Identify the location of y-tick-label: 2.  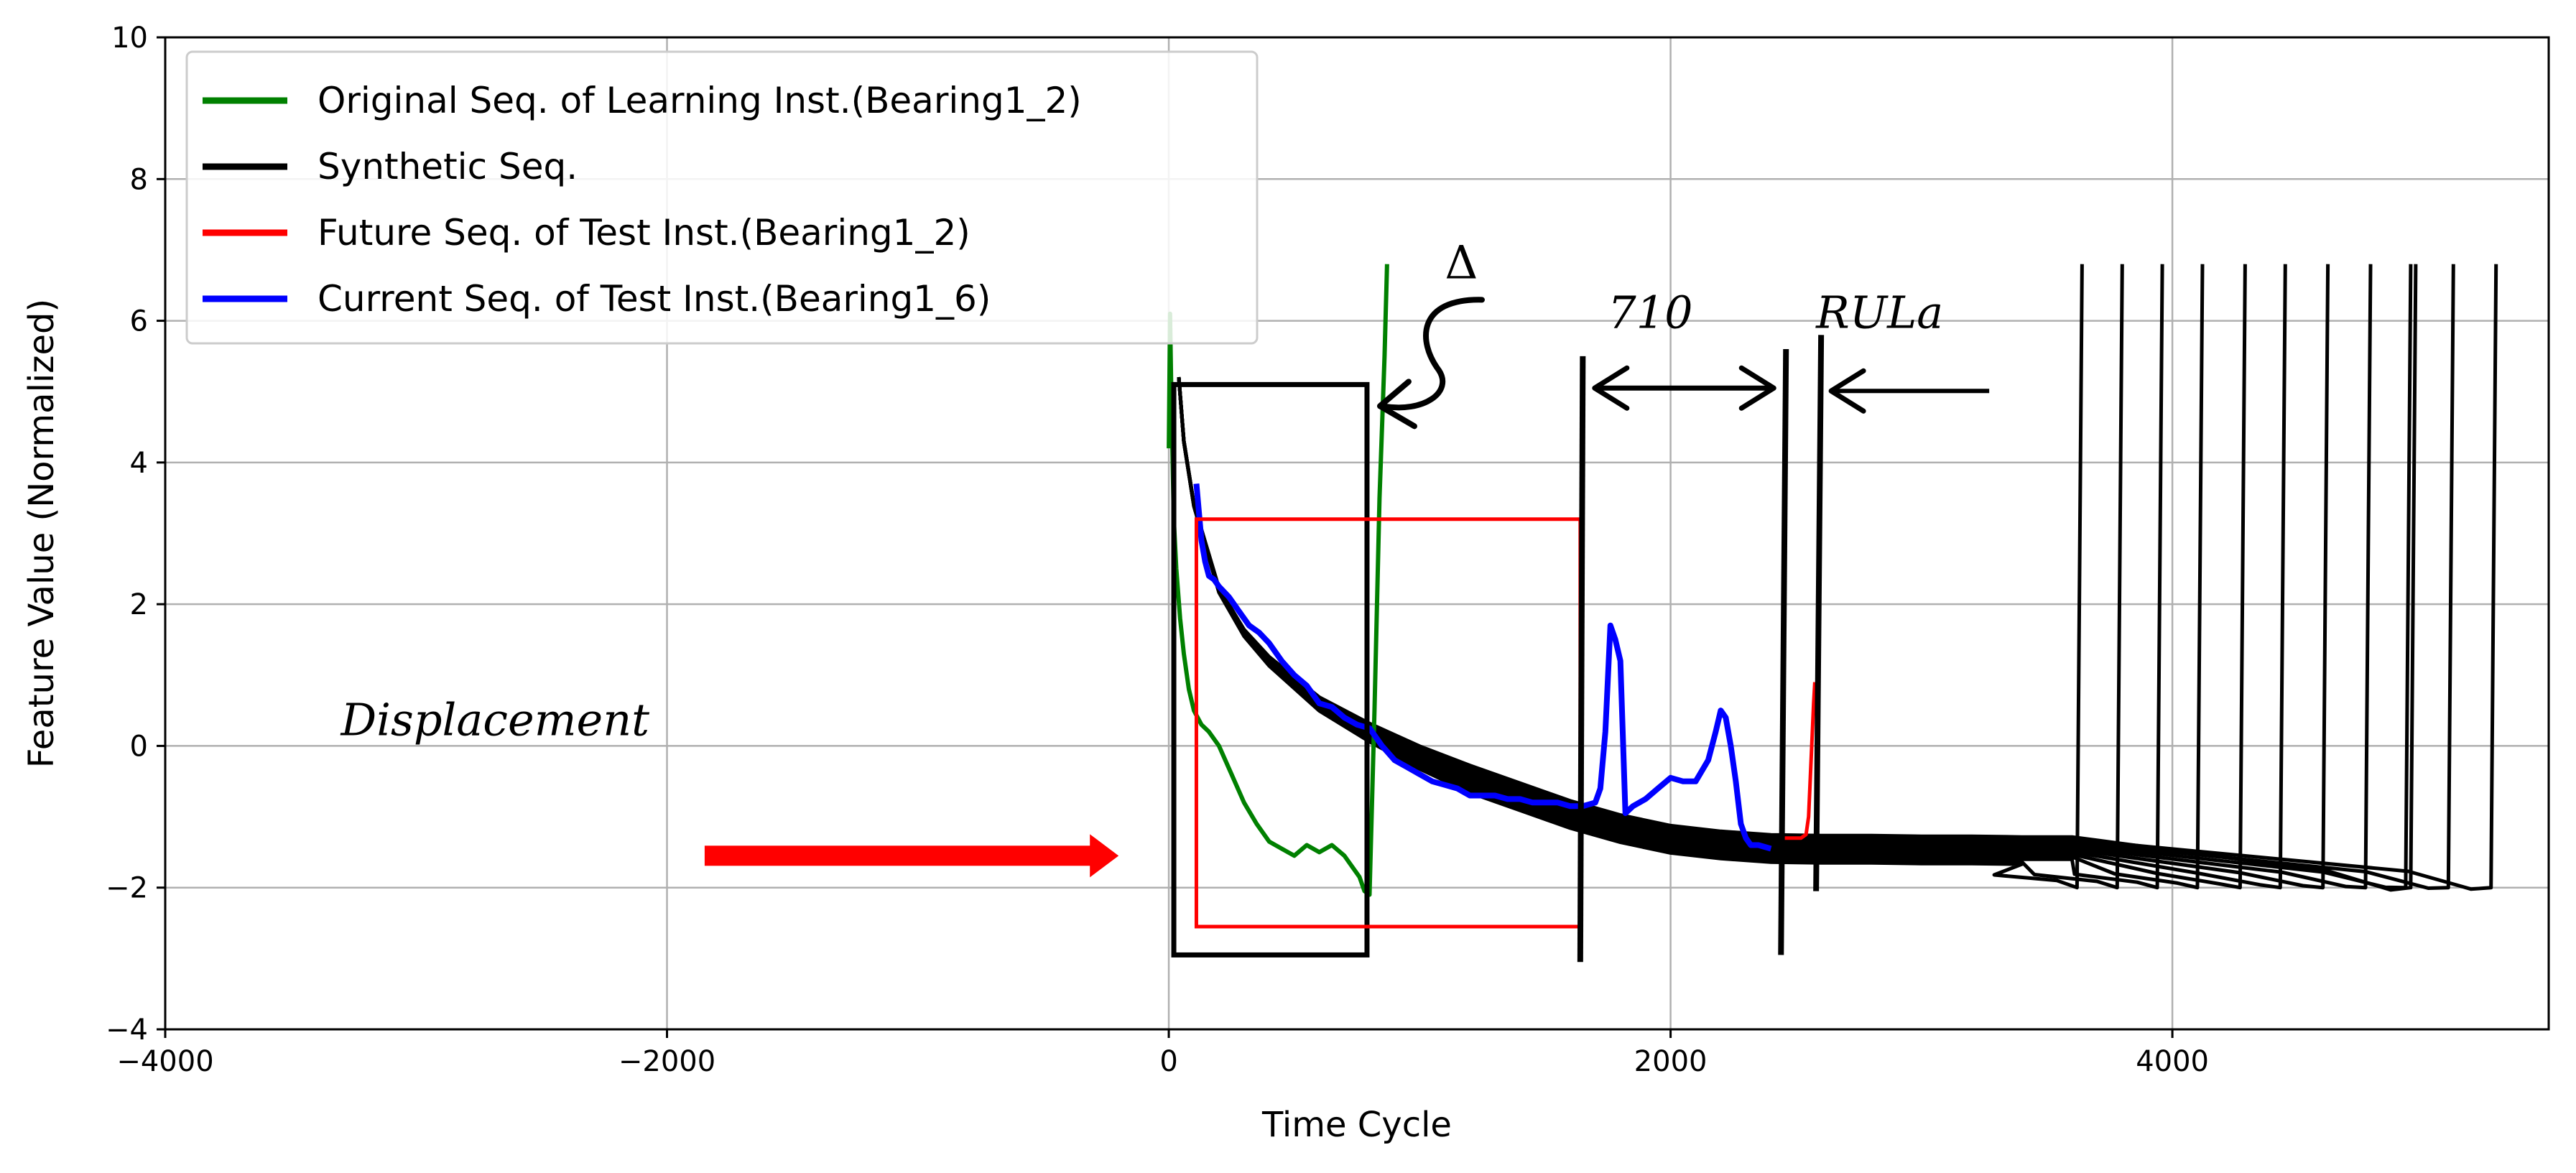
(139, 604).